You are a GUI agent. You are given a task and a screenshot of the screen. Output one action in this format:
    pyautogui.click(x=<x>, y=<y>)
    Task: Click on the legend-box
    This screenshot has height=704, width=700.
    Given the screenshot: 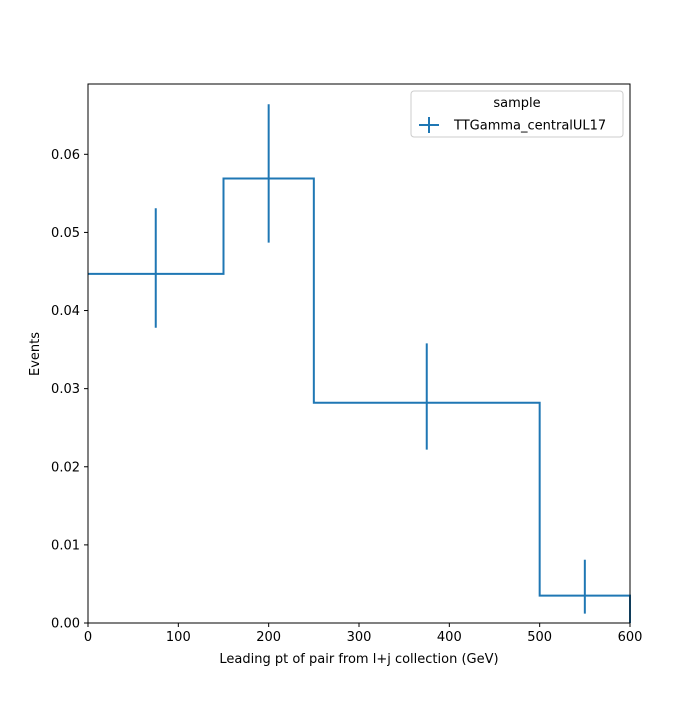 What is the action you would take?
    pyautogui.click(x=517, y=114)
    